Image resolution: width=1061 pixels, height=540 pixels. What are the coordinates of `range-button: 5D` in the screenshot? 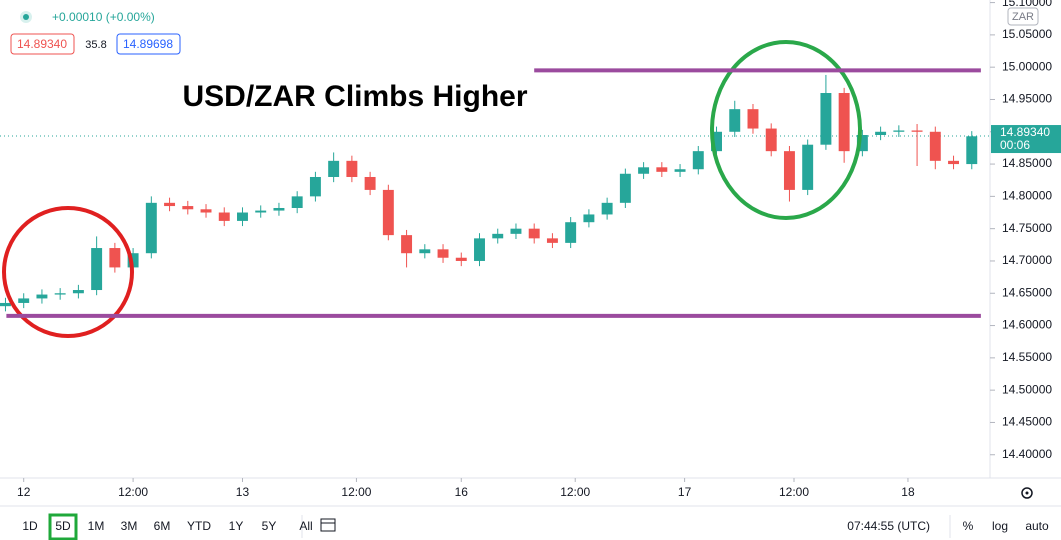 It's located at (63, 526).